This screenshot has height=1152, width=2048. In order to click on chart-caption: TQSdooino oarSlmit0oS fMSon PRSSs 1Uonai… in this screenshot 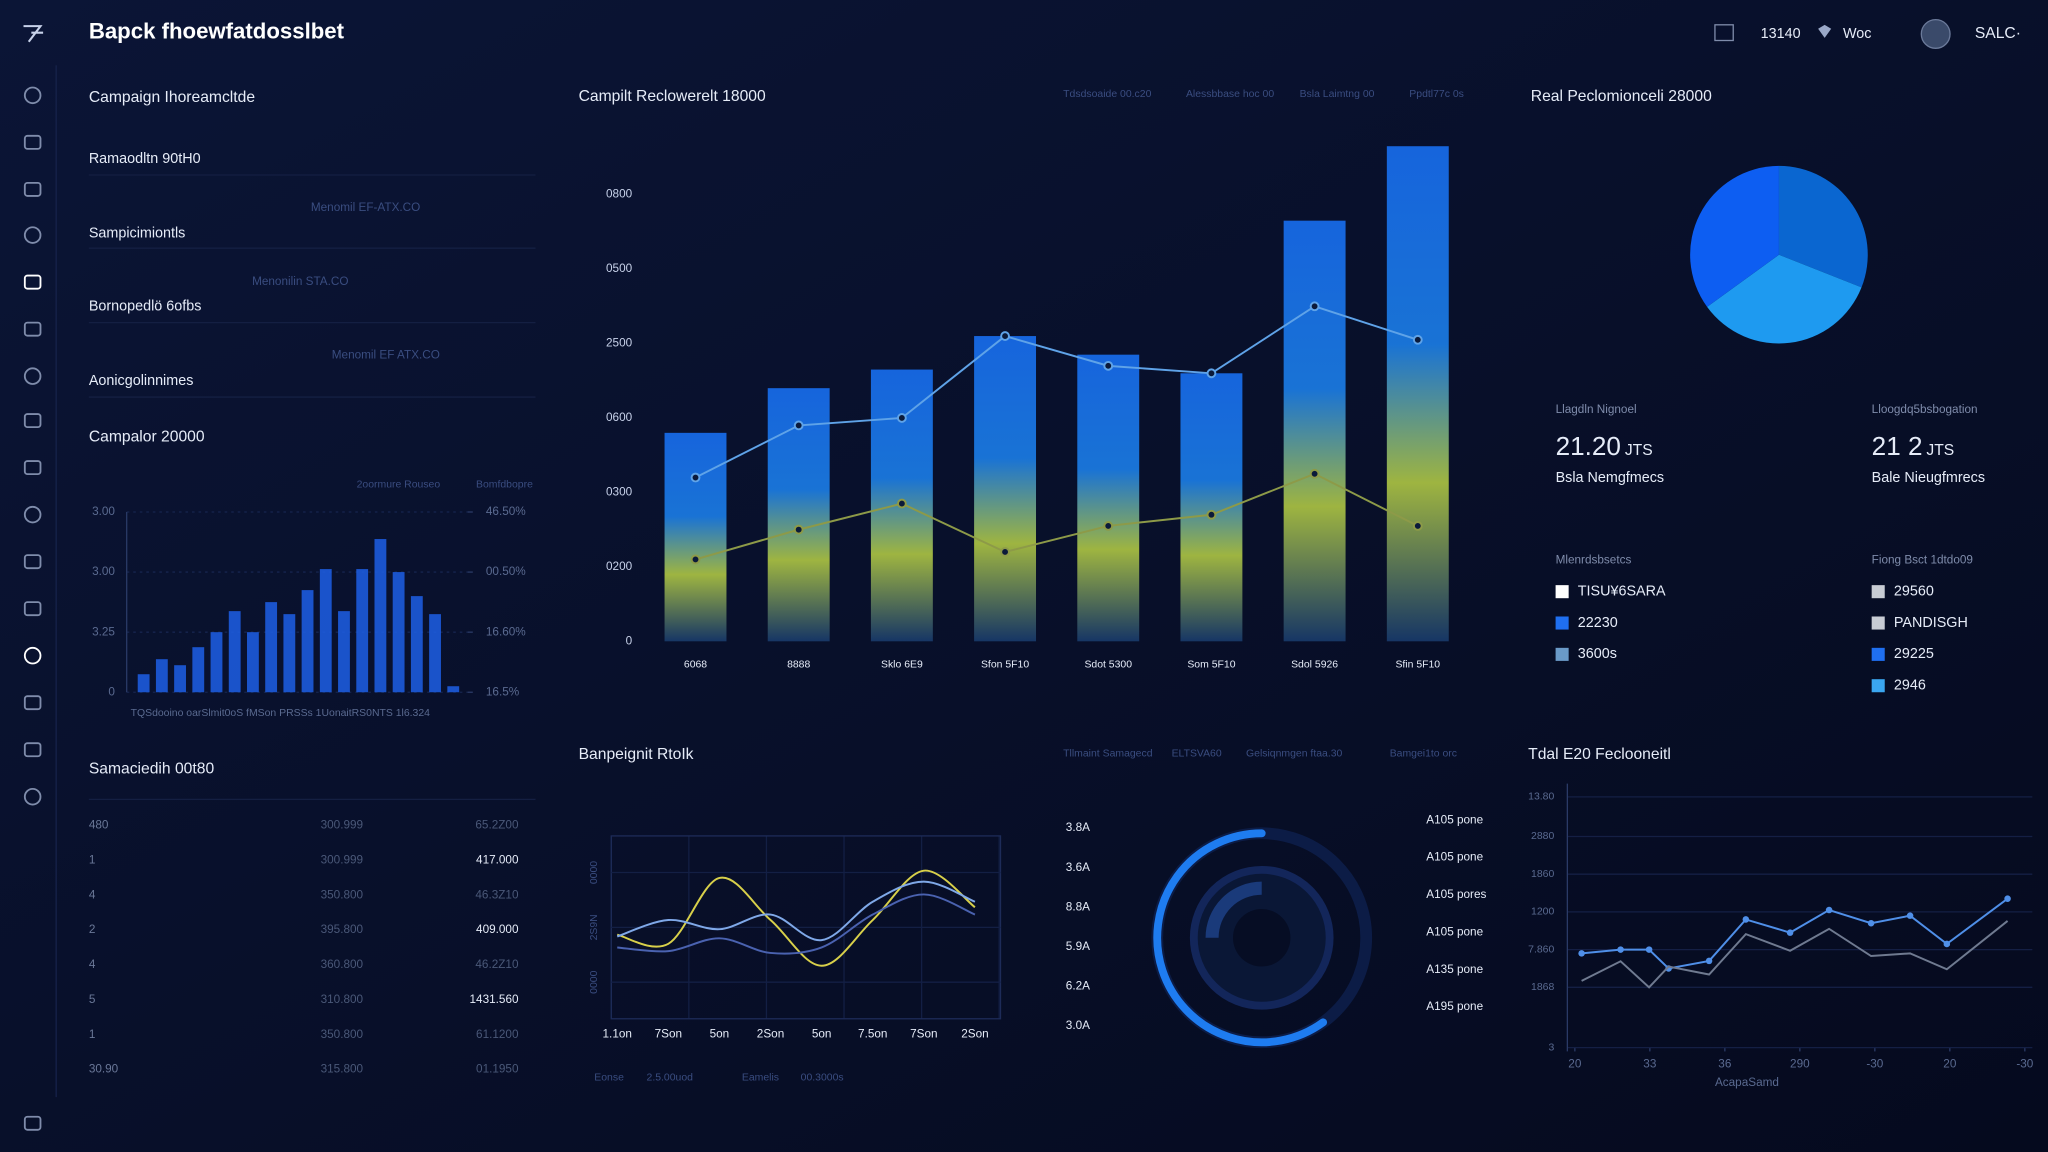, I will do `click(281, 713)`.